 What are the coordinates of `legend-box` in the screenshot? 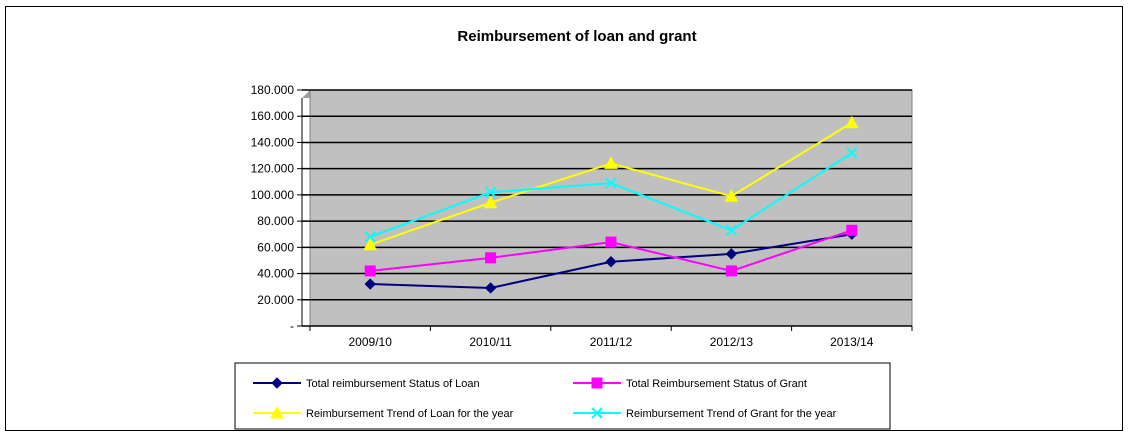 It's located at (562, 396).